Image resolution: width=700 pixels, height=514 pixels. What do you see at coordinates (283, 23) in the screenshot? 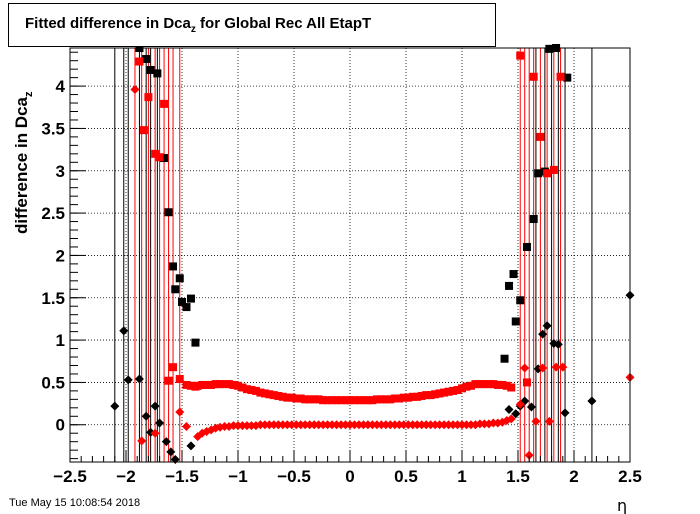
I see `title-suffix: for Global Rec All EtapT` at bounding box center [283, 23].